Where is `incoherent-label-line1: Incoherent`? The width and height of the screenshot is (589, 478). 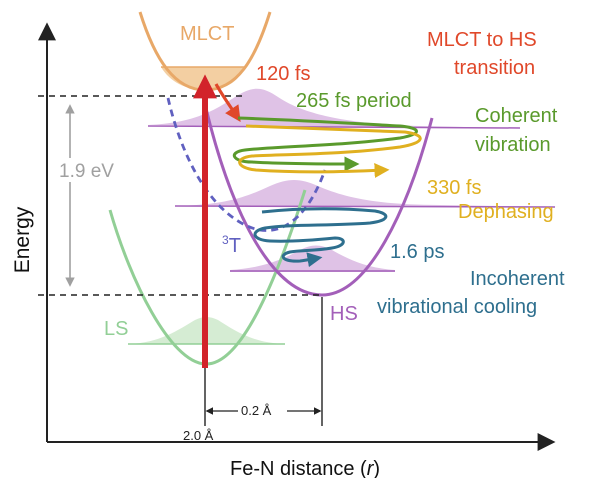
incoherent-label-line1: Incoherent is located at coordinates (517, 279).